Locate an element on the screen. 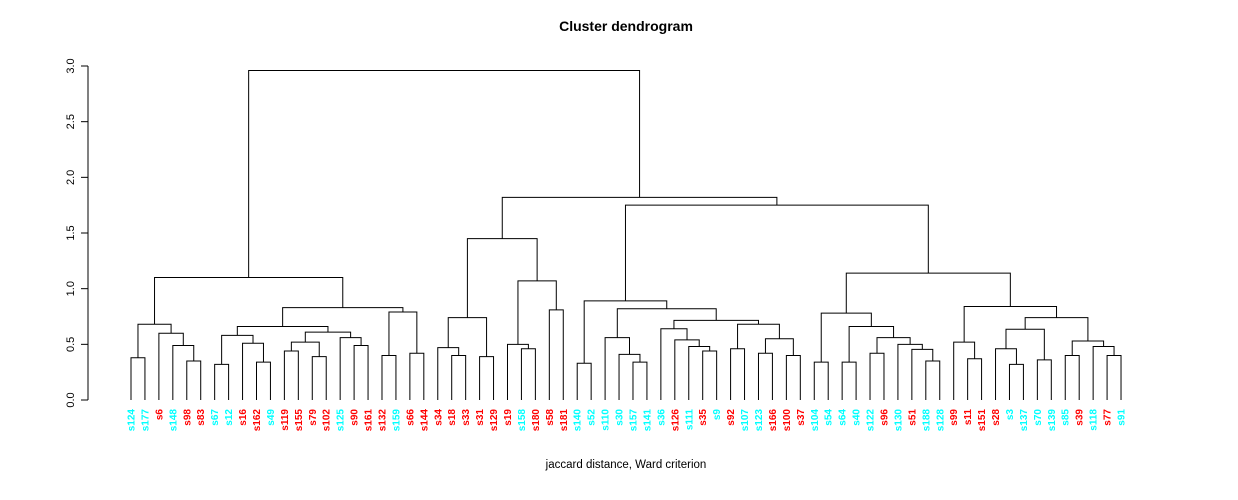  leaf-label-s6: s6 is located at coordinates (159, 415).